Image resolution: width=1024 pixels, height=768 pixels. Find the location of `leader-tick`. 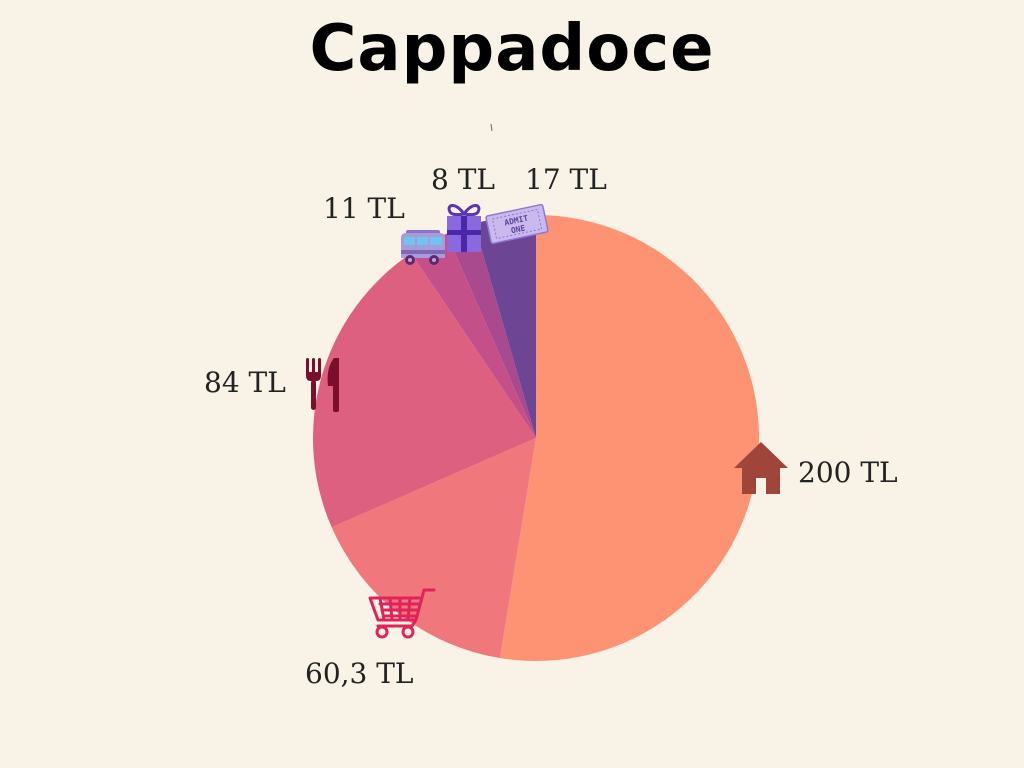

leader-tick is located at coordinates (491, 127).